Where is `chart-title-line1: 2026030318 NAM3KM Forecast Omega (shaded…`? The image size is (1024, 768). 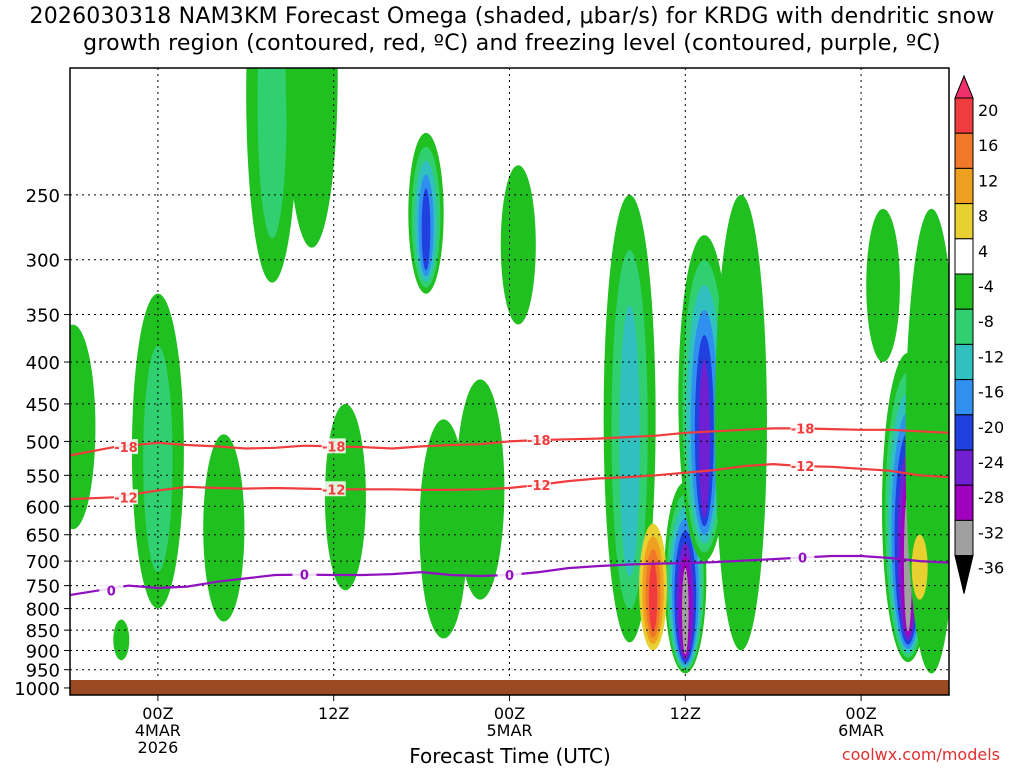 chart-title-line1: 2026030318 NAM3KM Forecast Omega (shaded… is located at coordinates (512, 16).